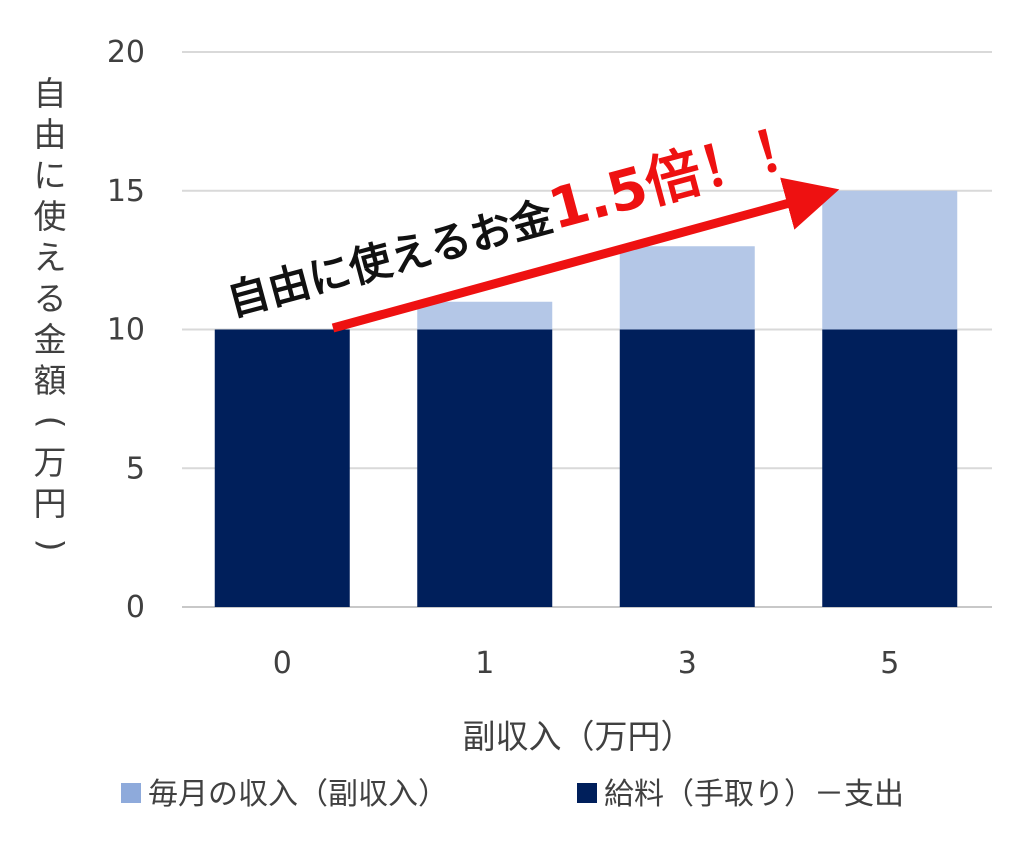  What do you see at coordinates (50, 93) in the screenshot?
I see `y-axis-title-char: 自` at bounding box center [50, 93].